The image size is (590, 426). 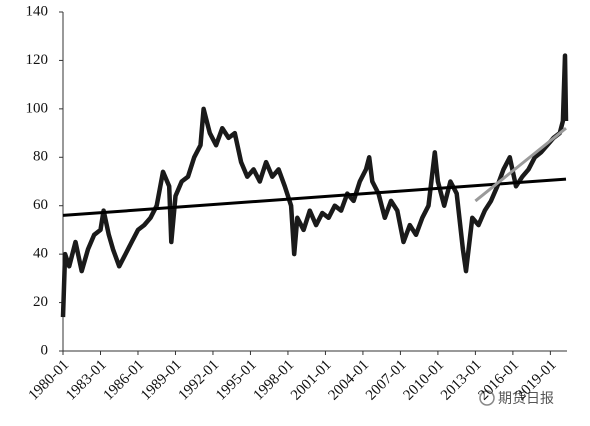 What do you see at coordinates (45, 350) in the screenshot?
I see `y-tick-label: 0` at bounding box center [45, 350].